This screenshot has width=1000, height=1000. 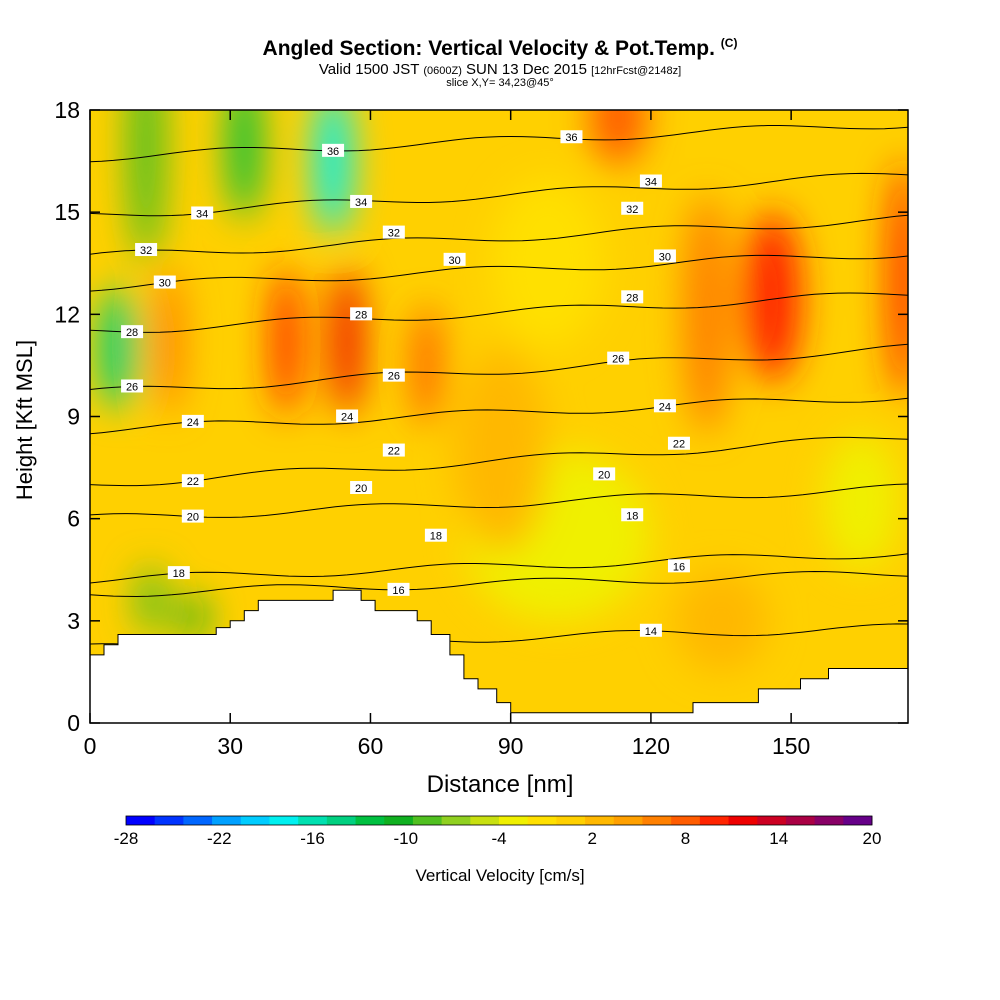 I want to click on contour-label: 26, so click(x=618, y=358).